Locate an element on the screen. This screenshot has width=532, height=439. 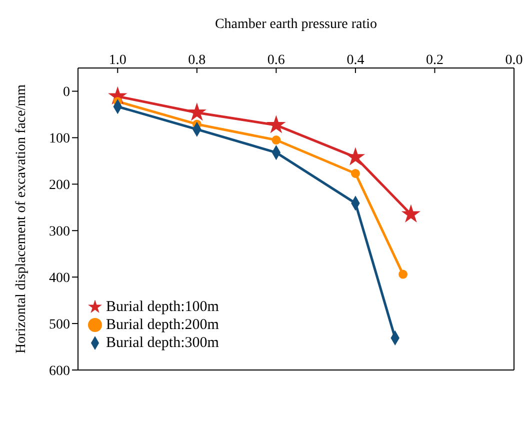
y-tick-label: 200 is located at coordinates (59, 186).